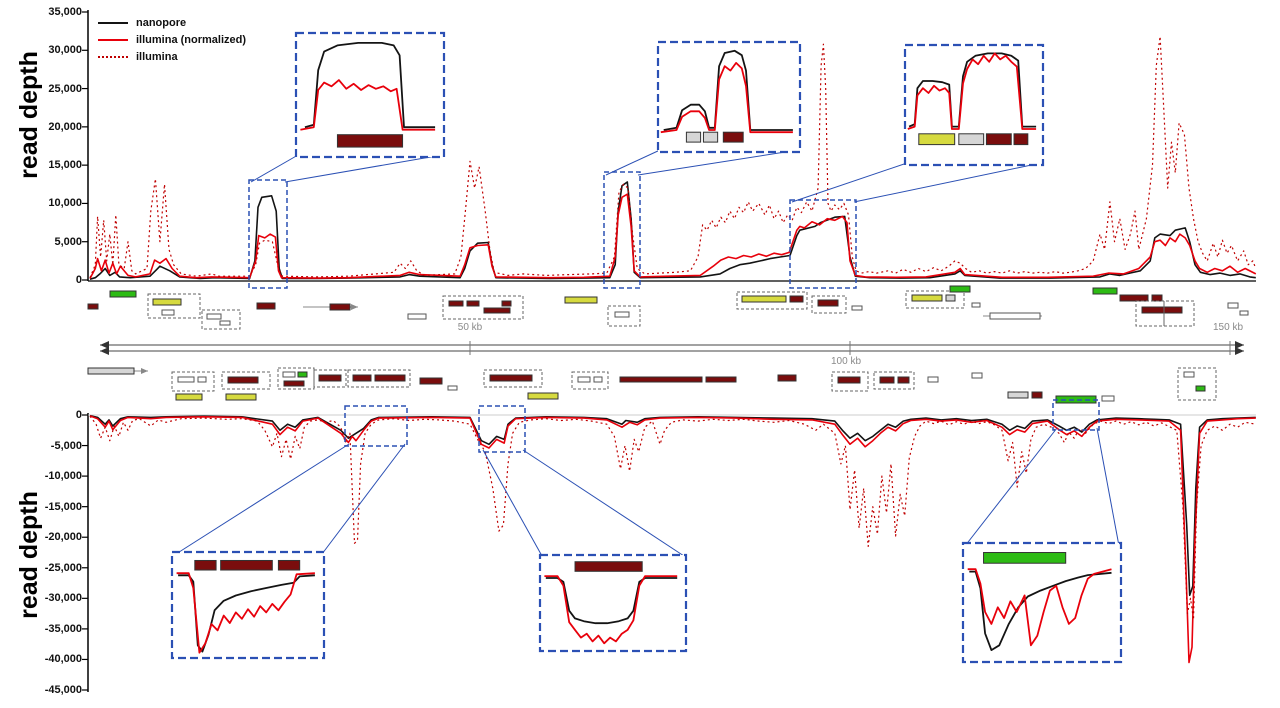  I want to click on legend: nanopore illumina (normalized) illumina, so click(172, 39).